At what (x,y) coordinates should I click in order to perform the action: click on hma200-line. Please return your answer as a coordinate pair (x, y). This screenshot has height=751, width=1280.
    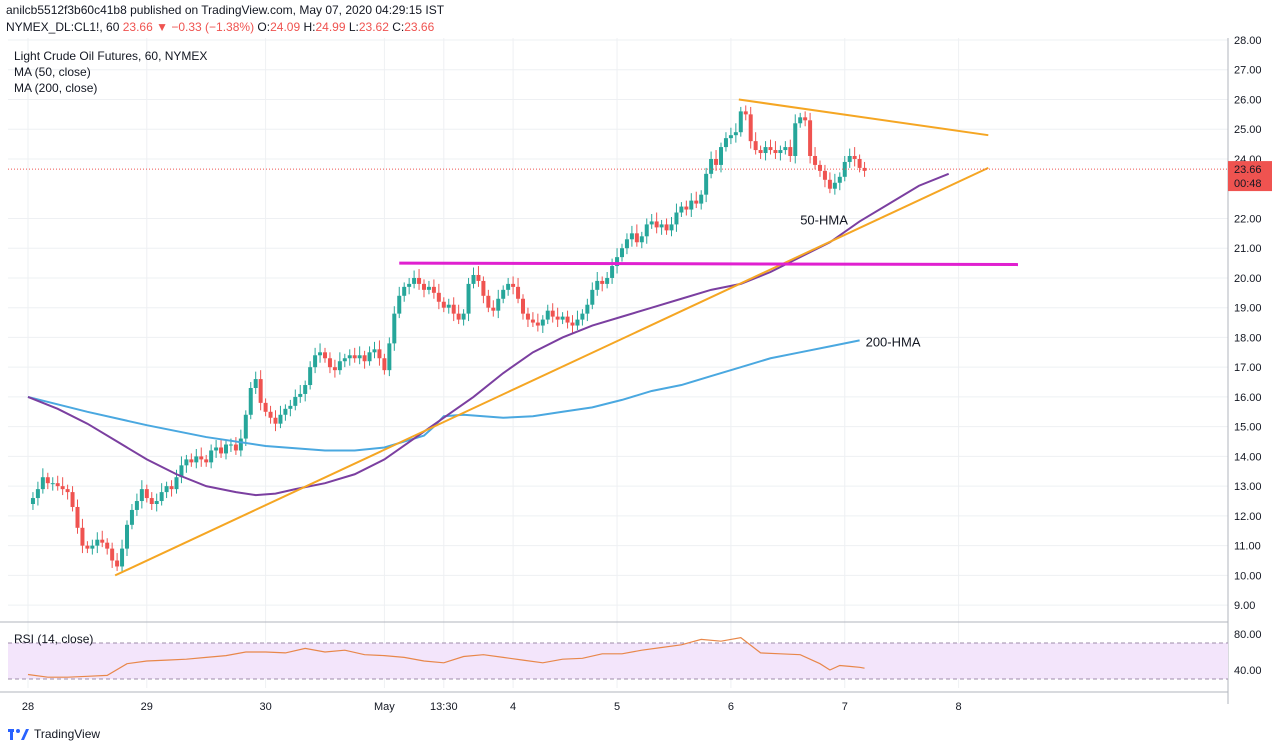
    Looking at the image, I should click on (443, 395).